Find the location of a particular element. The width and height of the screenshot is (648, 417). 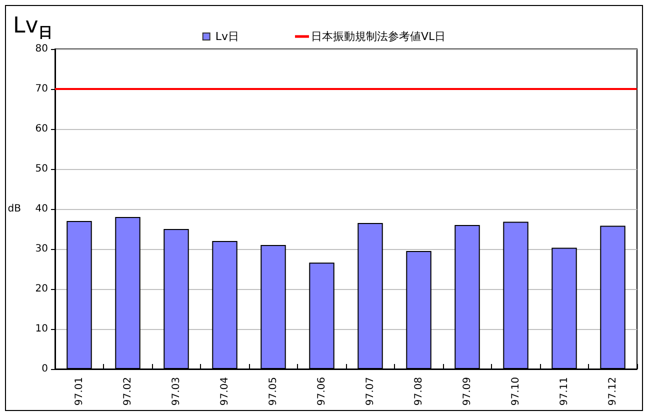

y-tick-label: 0 is located at coordinates (45, 369).